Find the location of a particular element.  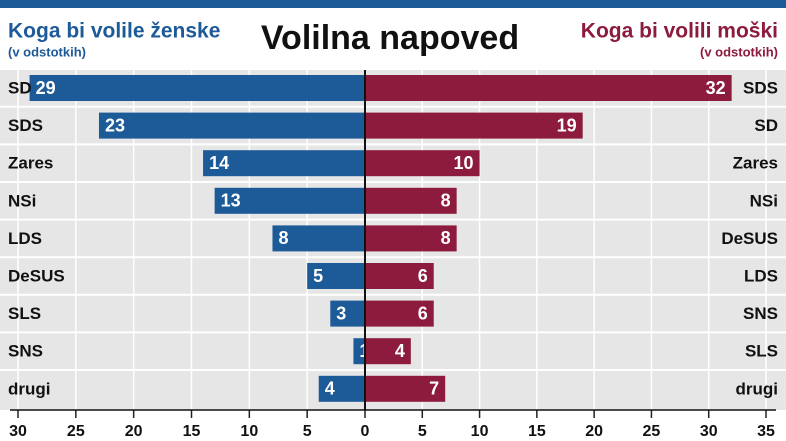

value-label: 3 is located at coordinates (341, 313).